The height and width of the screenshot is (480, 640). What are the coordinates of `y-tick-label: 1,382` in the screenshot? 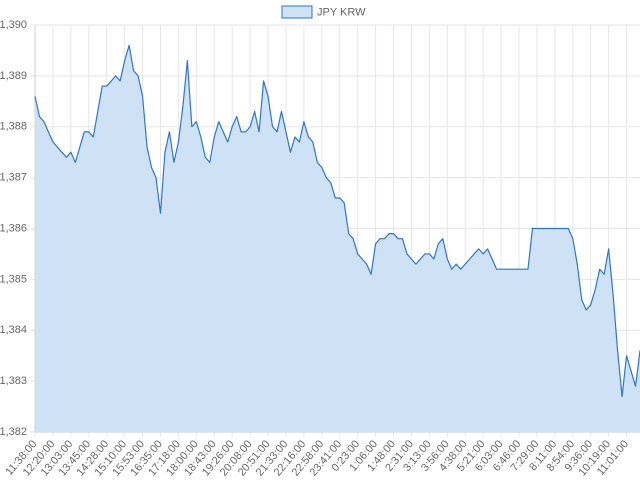 It's located at (13, 432).